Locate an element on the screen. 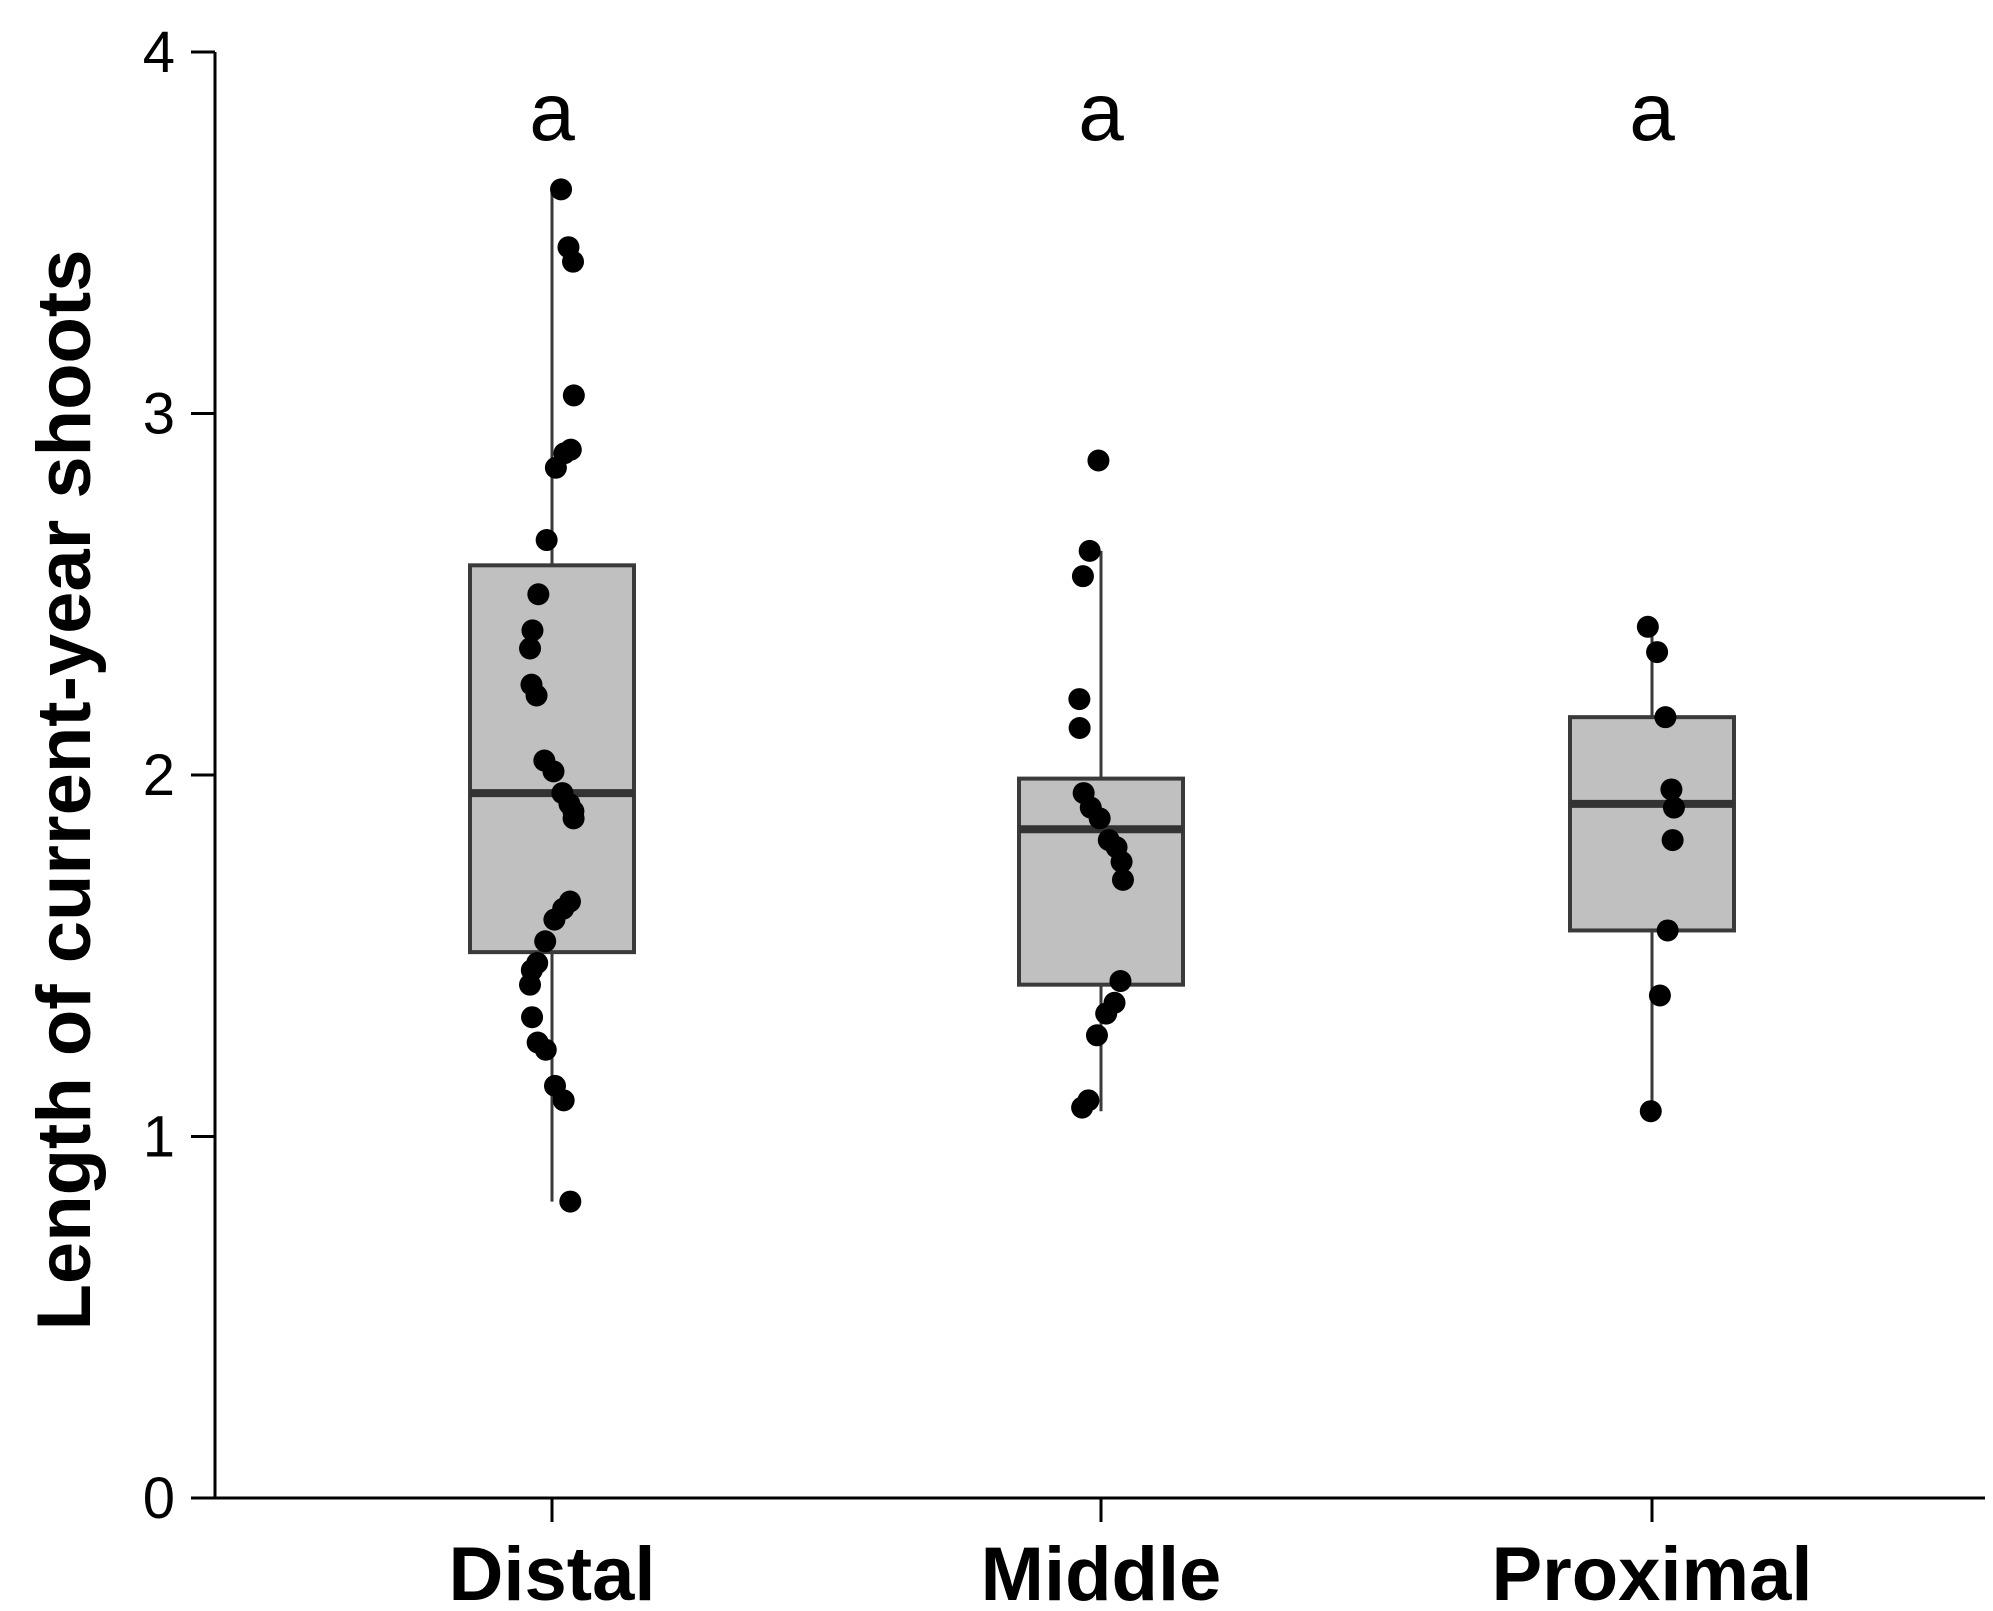 The image size is (1993, 1611). y-axis-title: Length of current-year shoots is located at coordinates (64, 790).